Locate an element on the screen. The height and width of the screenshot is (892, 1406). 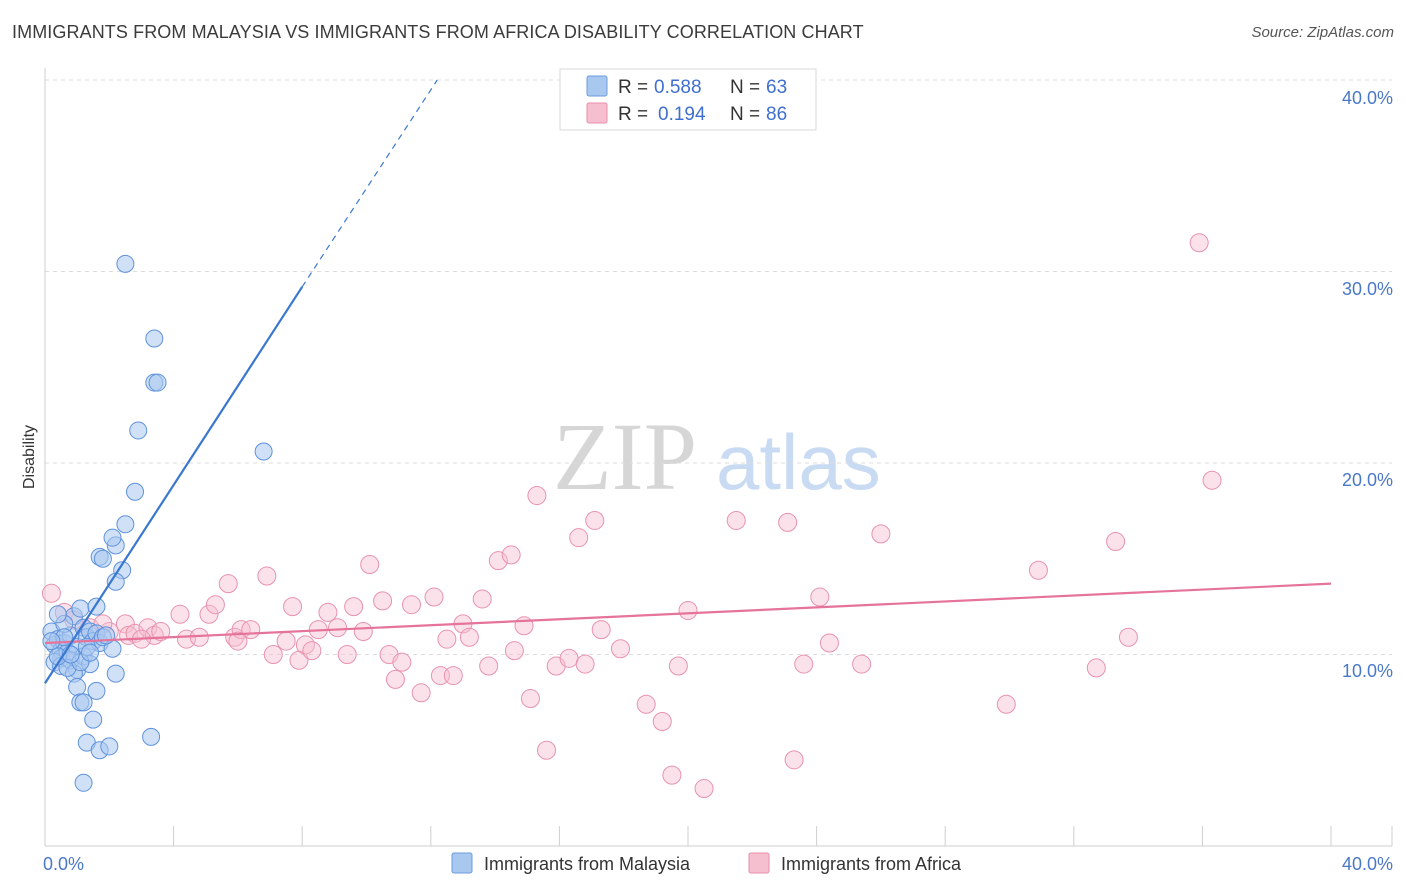
bottom-legend-label-africa: Immigrants from Africa is located at coordinates (871, 864).